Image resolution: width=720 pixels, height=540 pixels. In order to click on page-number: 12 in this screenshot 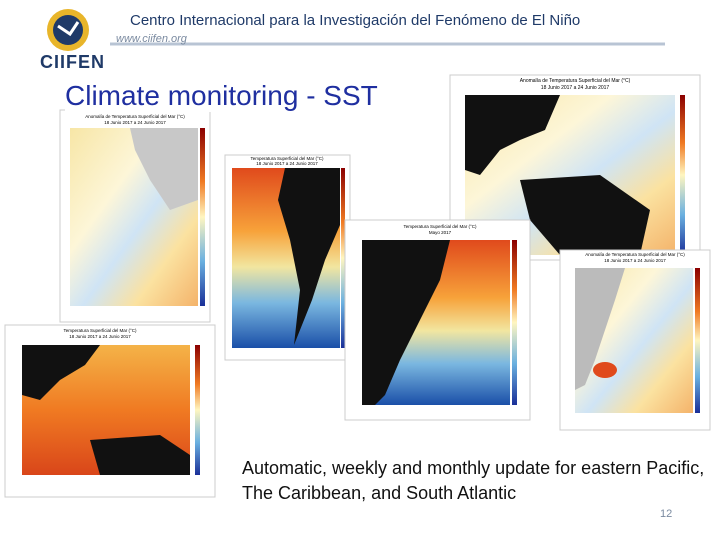, I will do `click(666, 514)`.